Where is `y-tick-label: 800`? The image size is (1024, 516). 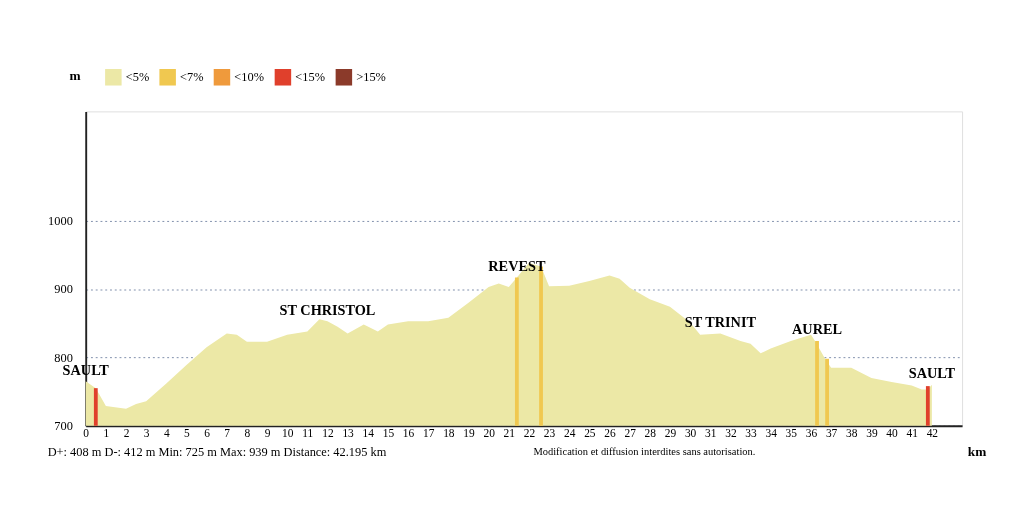
y-tick-label: 800 is located at coordinates (63, 357).